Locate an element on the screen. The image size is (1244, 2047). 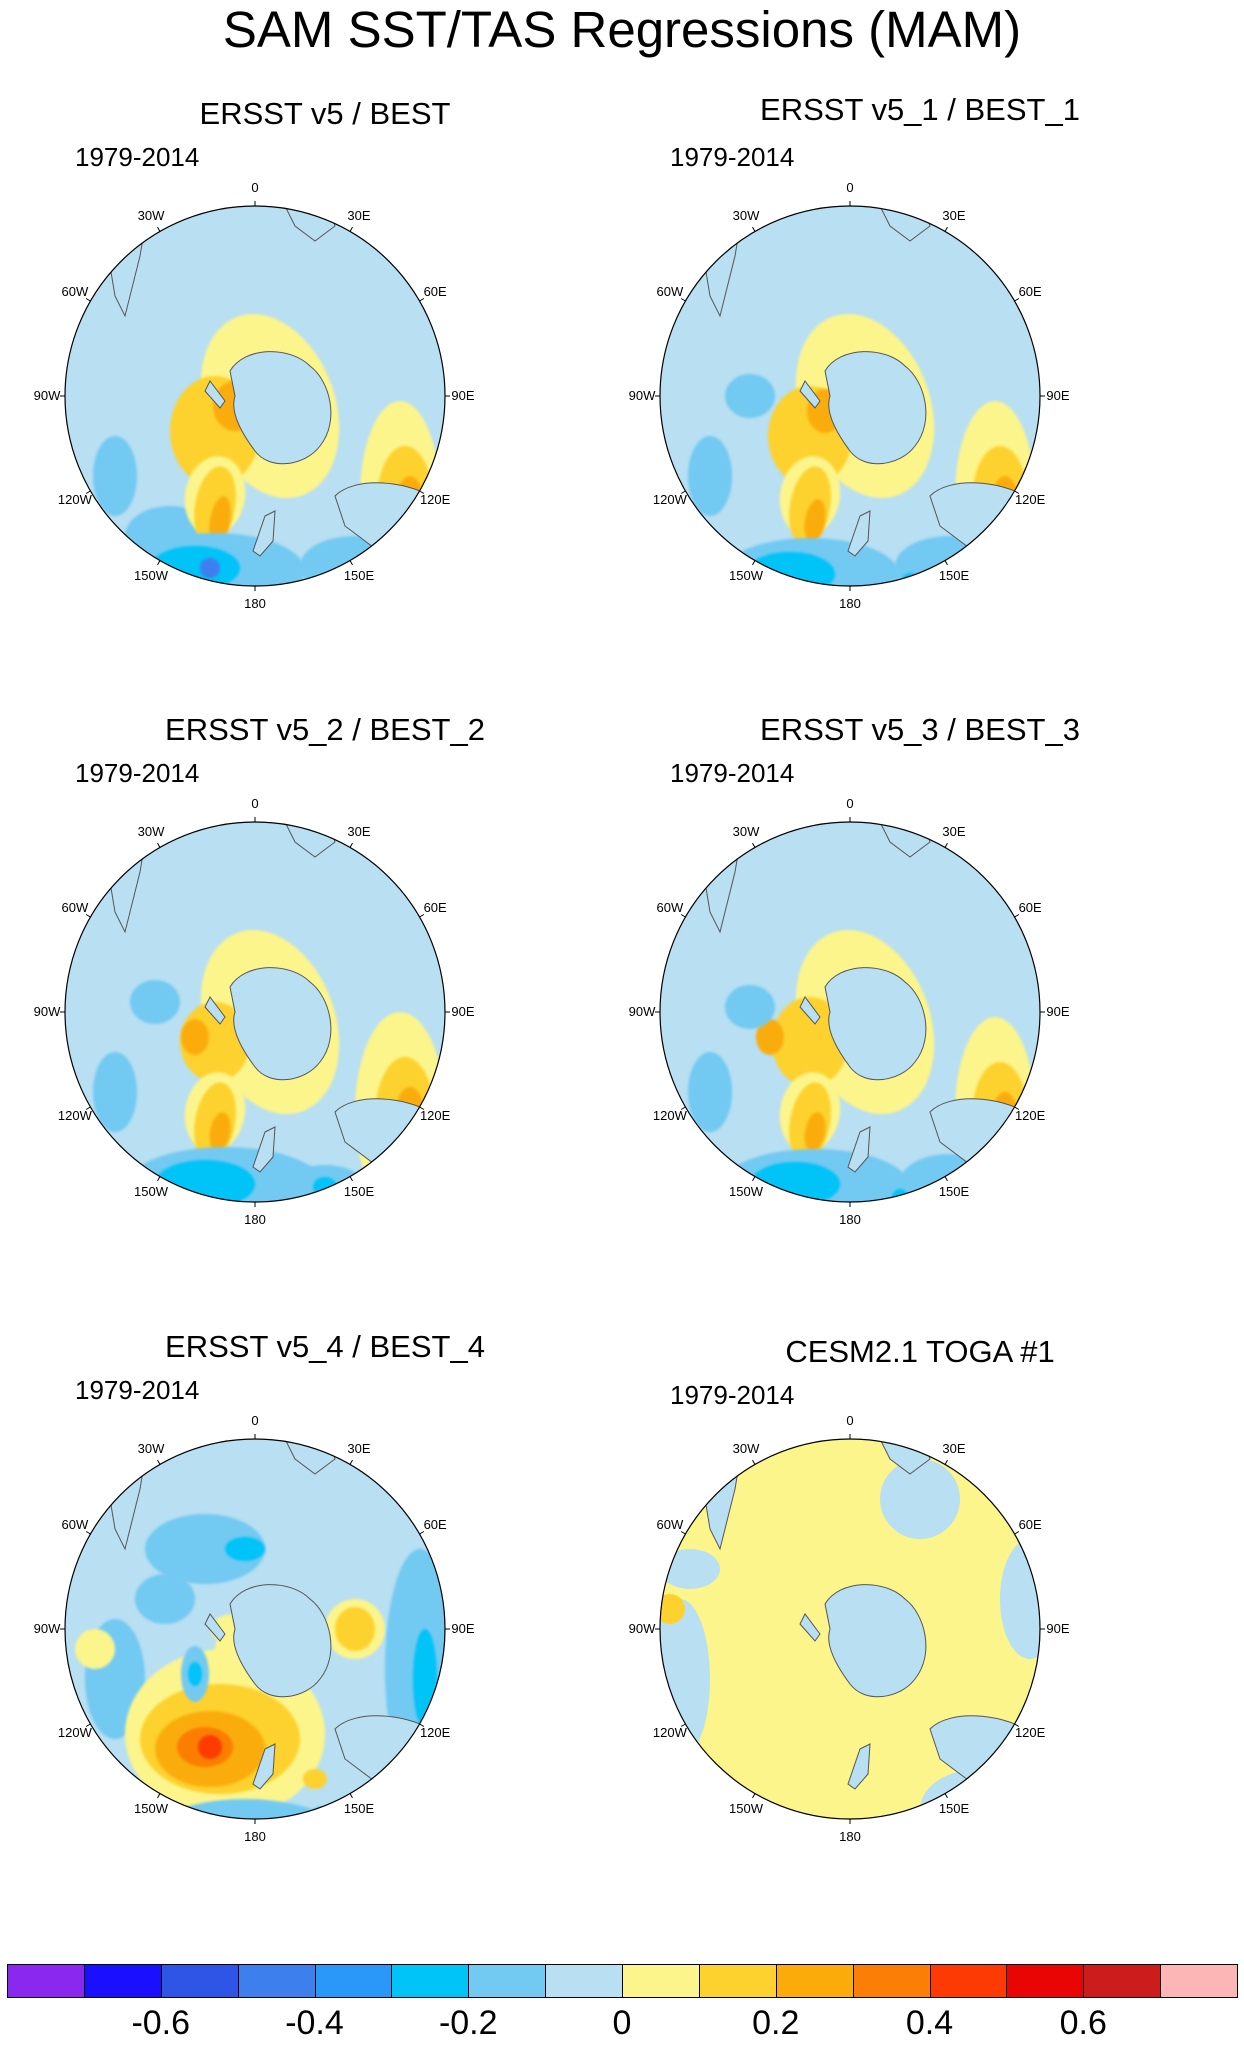
polar-stereographic-map: 0 30E 60E 90E 120E 150E 180 150W 120W 90W 60W 30W is located at coordinates (254, 1651).